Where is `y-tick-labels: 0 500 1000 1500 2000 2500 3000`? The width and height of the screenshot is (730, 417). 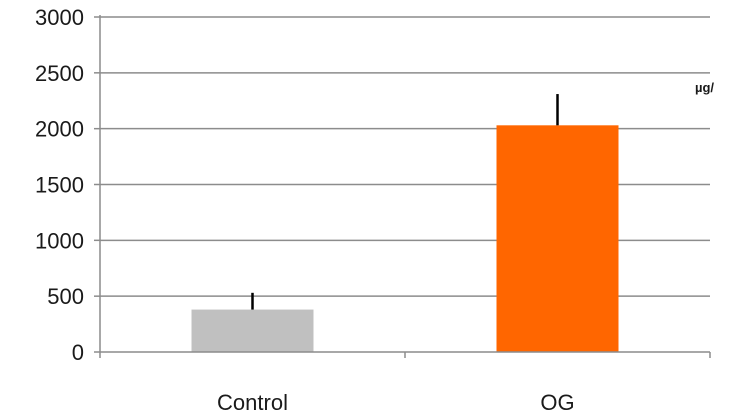 y-tick-labels: 0 500 1000 1500 2000 2500 3000 is located at coordinates (59, 185).